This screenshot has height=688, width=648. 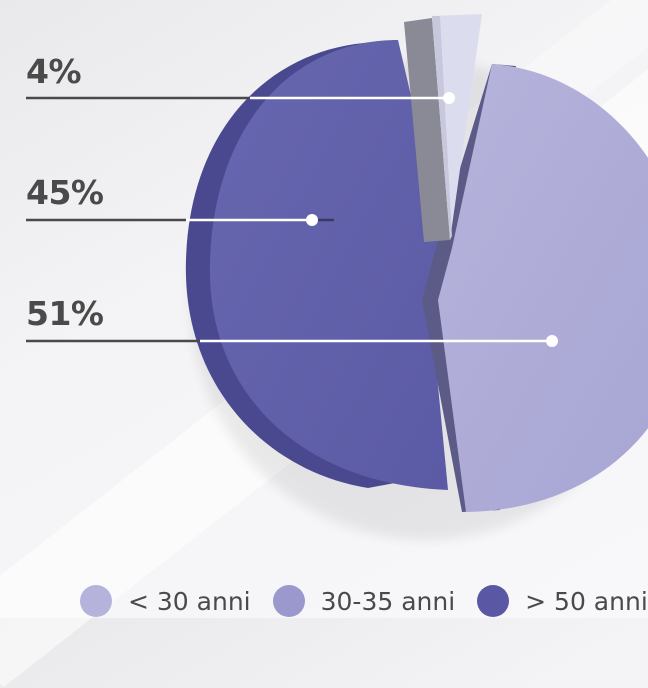 I want to click on slice-label-51: 51%, so click(x=65, y=313).